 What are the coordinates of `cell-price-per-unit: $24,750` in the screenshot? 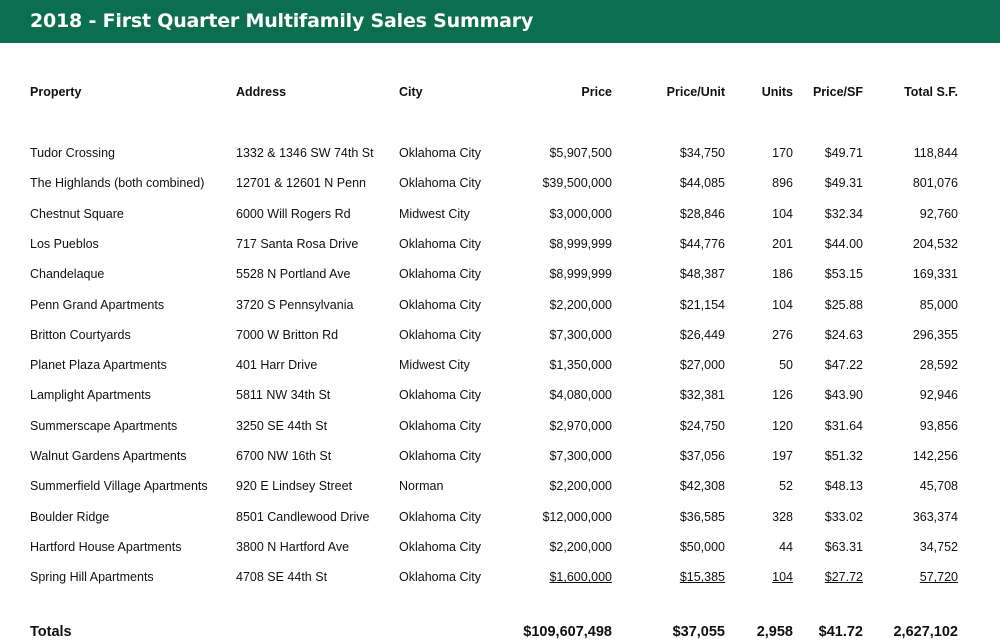 It's located at (702, 425).